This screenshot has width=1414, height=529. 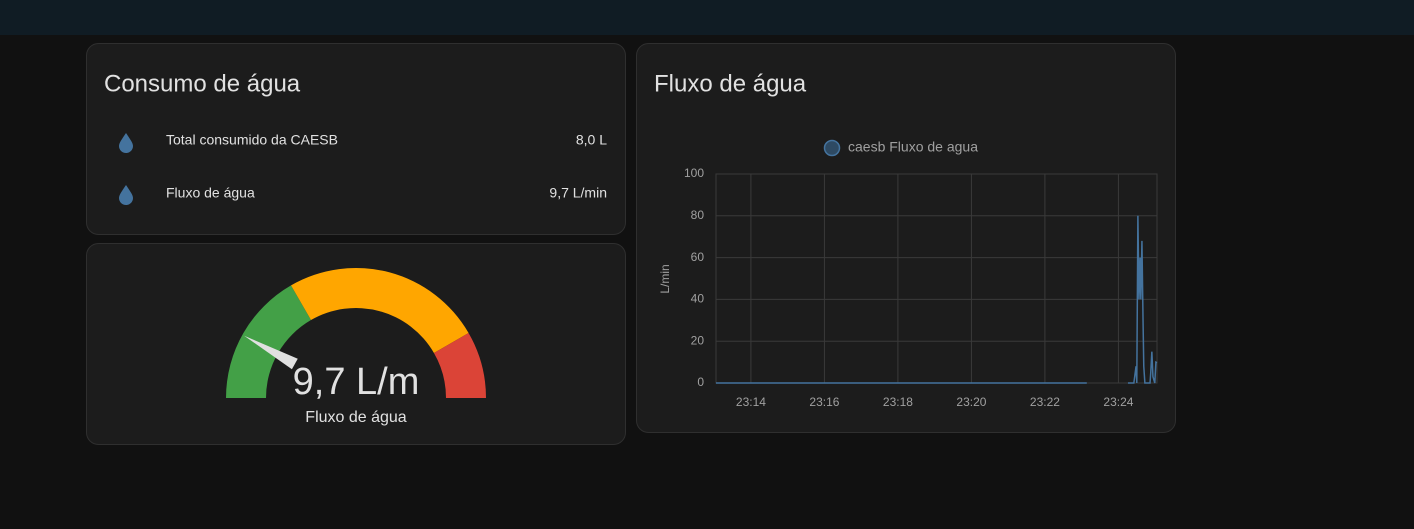 What do you see at coordinates (698, 299) in the screenshot?
I see `y-tick-label: 40` at bounding box center [698, 299].